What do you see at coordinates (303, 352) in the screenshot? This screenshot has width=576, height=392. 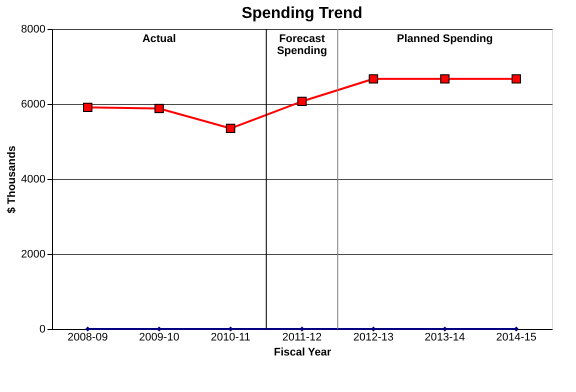 I see `x-axis-title: Fiscal Year` at bounding box center [303, 352].